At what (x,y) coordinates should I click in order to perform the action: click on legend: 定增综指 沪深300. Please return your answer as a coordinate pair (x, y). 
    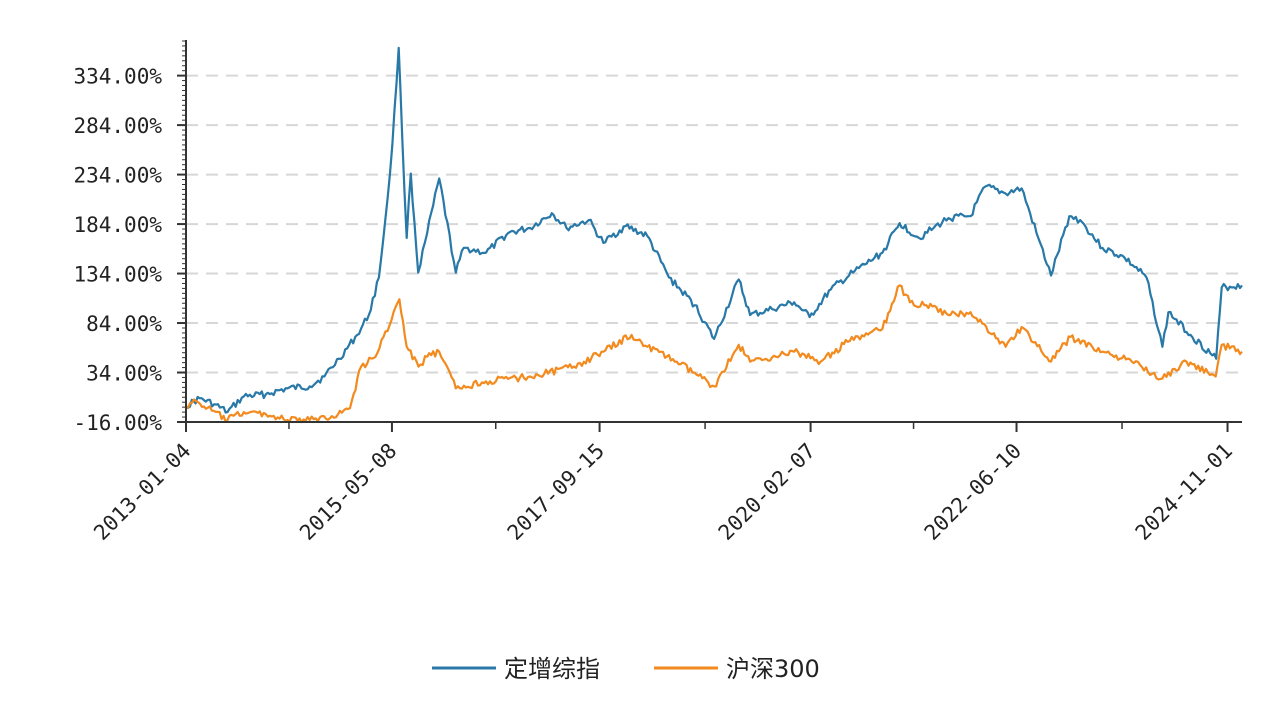
    Looking at the image, I should click on (626, 669).